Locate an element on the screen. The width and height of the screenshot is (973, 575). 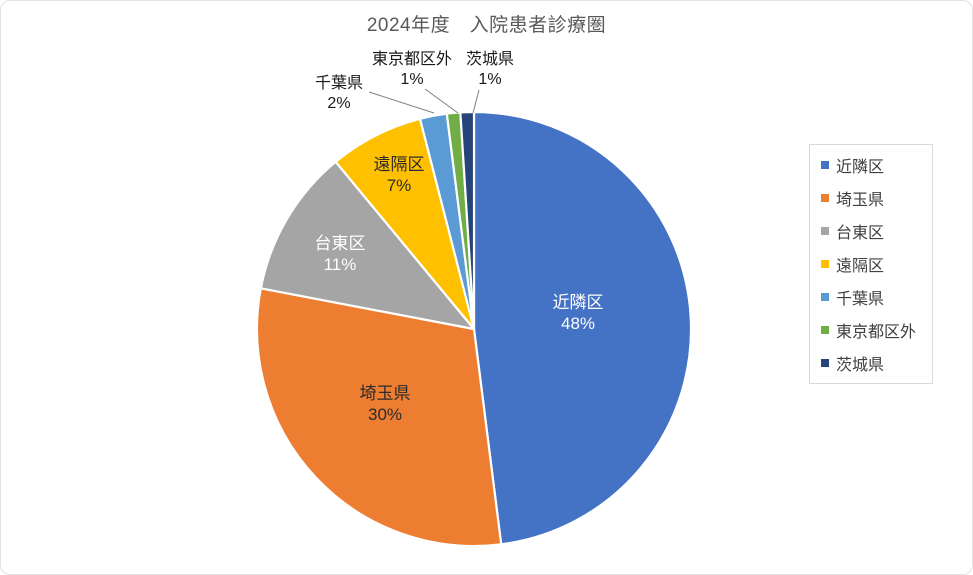
legend-label: 千葉県 is located at coordinates (860, 300).